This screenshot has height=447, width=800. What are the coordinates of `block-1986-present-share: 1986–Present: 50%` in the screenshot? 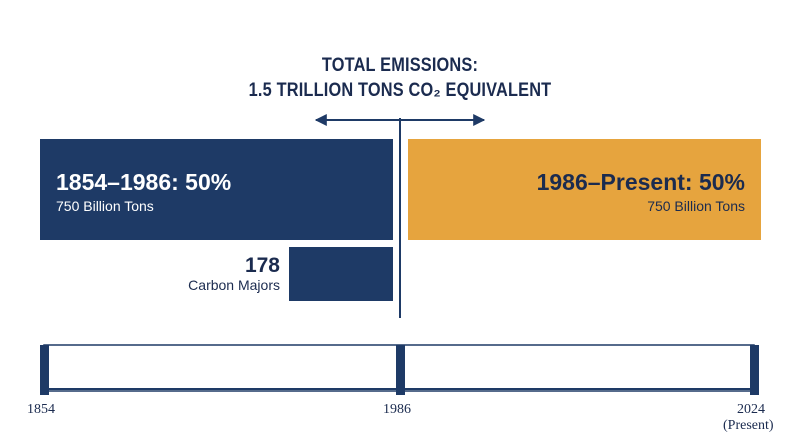 It's located at (640, 182).